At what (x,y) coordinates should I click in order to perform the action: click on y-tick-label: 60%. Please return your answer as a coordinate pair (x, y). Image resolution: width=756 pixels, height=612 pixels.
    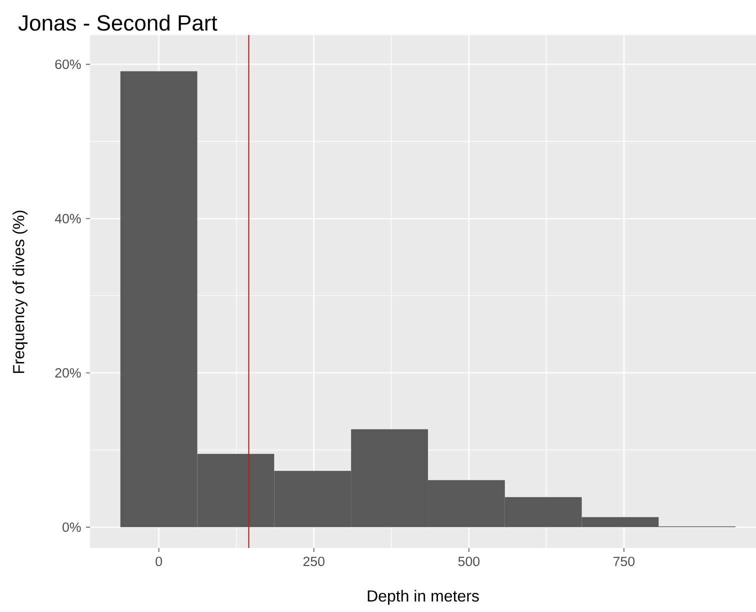
    Looking at the image, I should click on (68, 65).